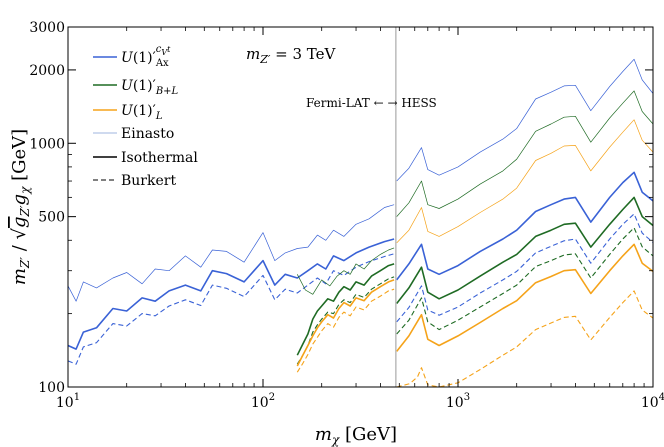 This screenshot has height=447, width=664. What do you see at coordinates (142, 112) in the screenshot?
I see `legend-label-l: U(1)′L` at bounding box center [142, 112].